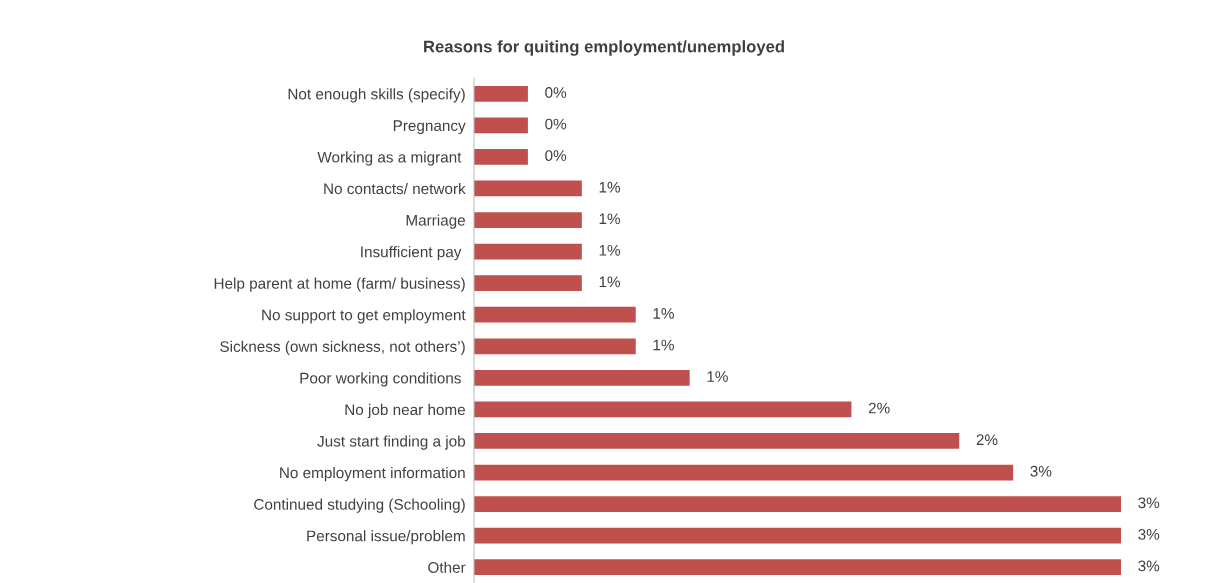 Image resolution: width=1208 pixels, height=583 pixels. Describe the element at coordinates (386, 537) in the screenshot. I see `y-tick-label: Personal issue/problem` at that location.